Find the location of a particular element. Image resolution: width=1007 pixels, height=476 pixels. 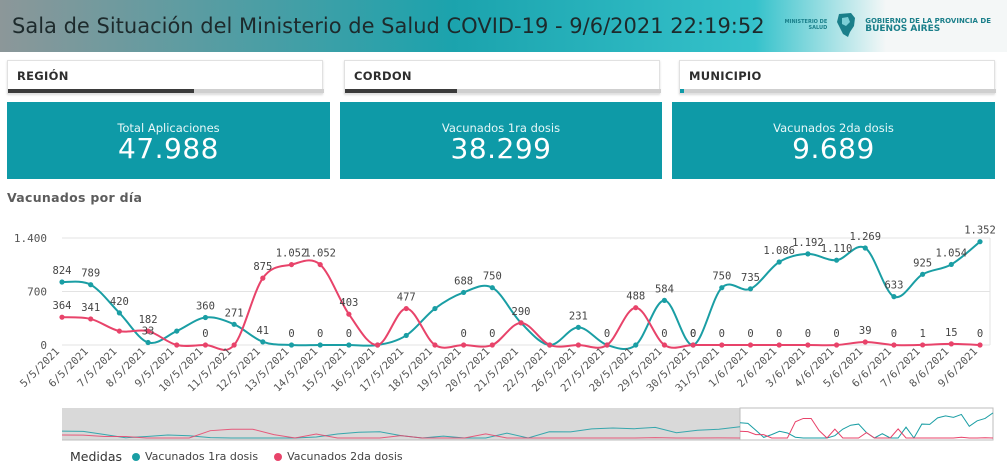

slicer-municipio: MUNICIPIO is located at coordinates (837, 77).